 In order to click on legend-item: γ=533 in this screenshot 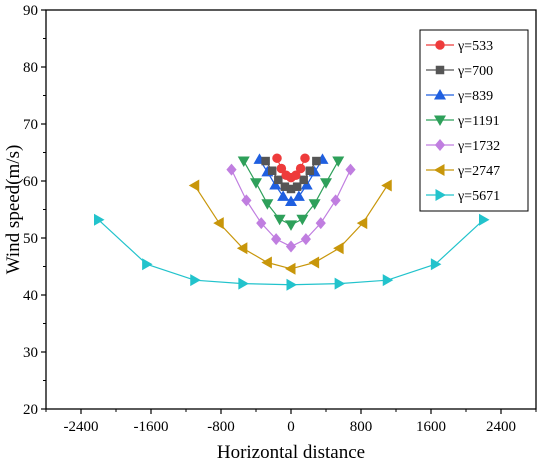, I will do `click(459, 46)`.